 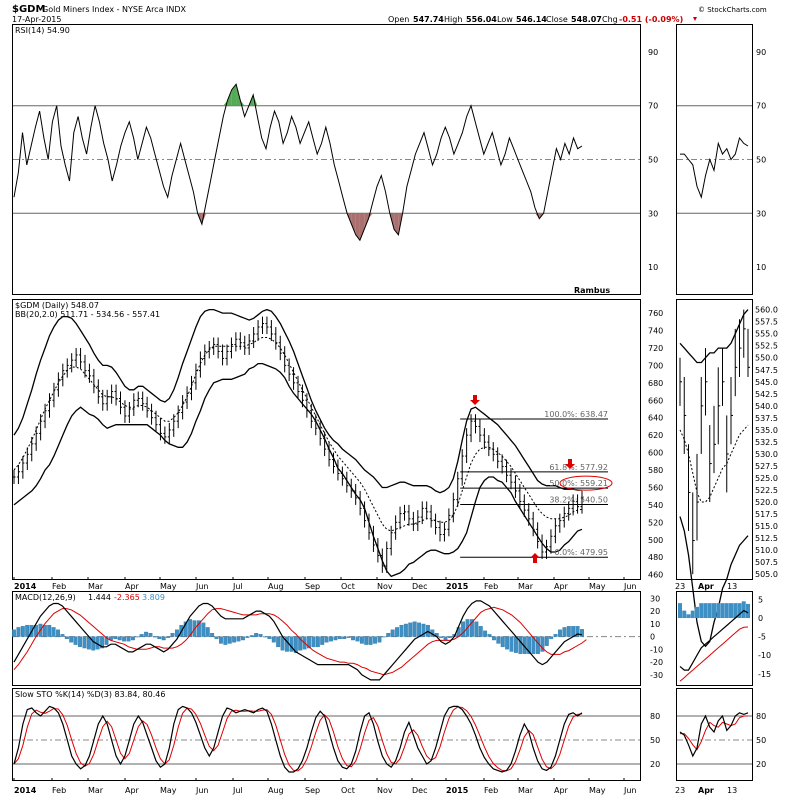 I want to click on chart-date: 17-Apr-2015, so click(x=36, y=19).